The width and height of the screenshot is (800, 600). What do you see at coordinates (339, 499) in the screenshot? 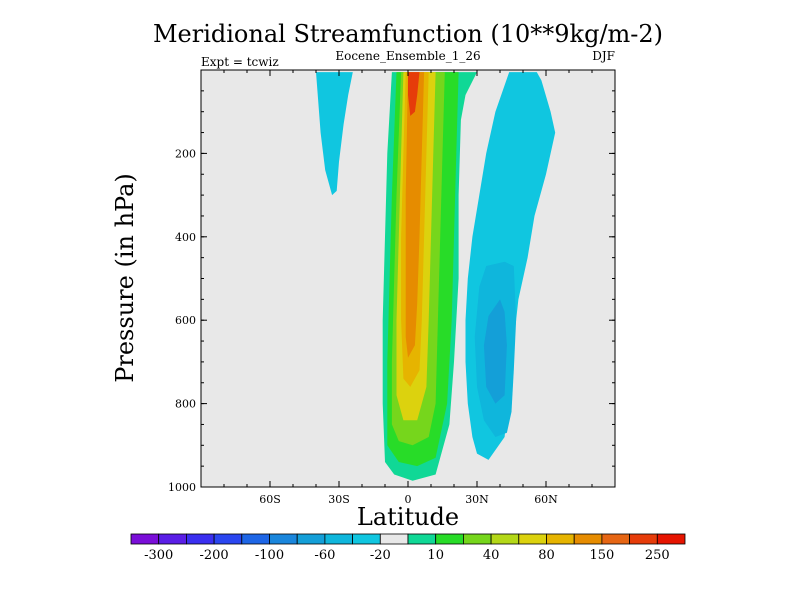
I see `x-tick-label: 30S` at bounding box center [339, 499].